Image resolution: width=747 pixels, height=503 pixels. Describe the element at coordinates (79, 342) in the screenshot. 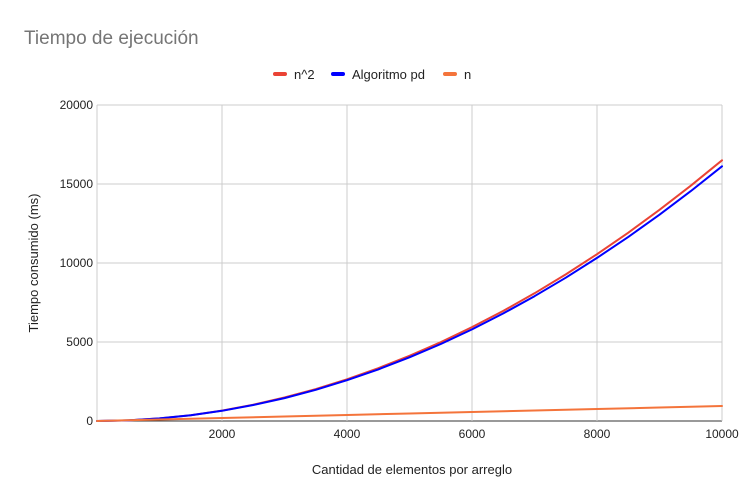

I see `y-tick-label: 5000` at that location.